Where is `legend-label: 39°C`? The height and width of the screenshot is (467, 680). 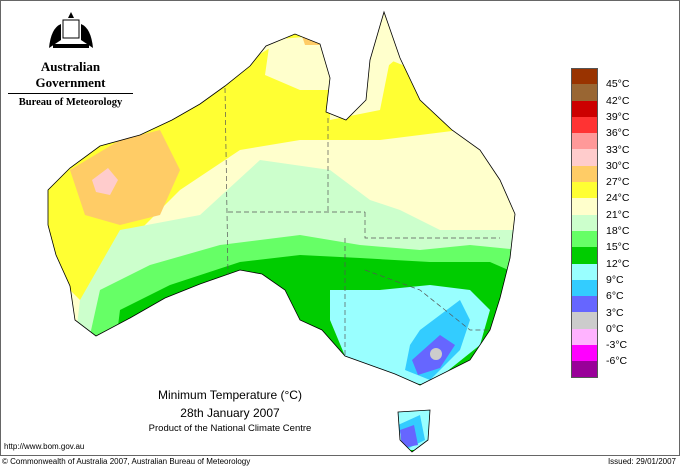 legend-label: 39°C is located at coordinates (618, 116).